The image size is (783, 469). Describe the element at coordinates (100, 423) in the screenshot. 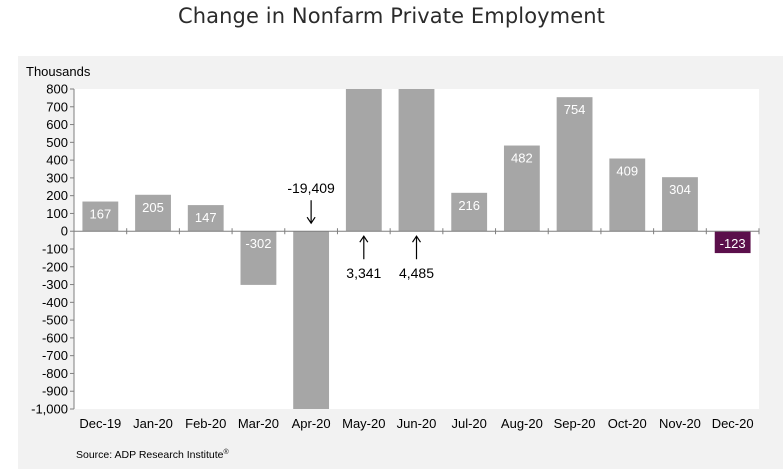

I see `x-tick-label: Dec-19` at that location.